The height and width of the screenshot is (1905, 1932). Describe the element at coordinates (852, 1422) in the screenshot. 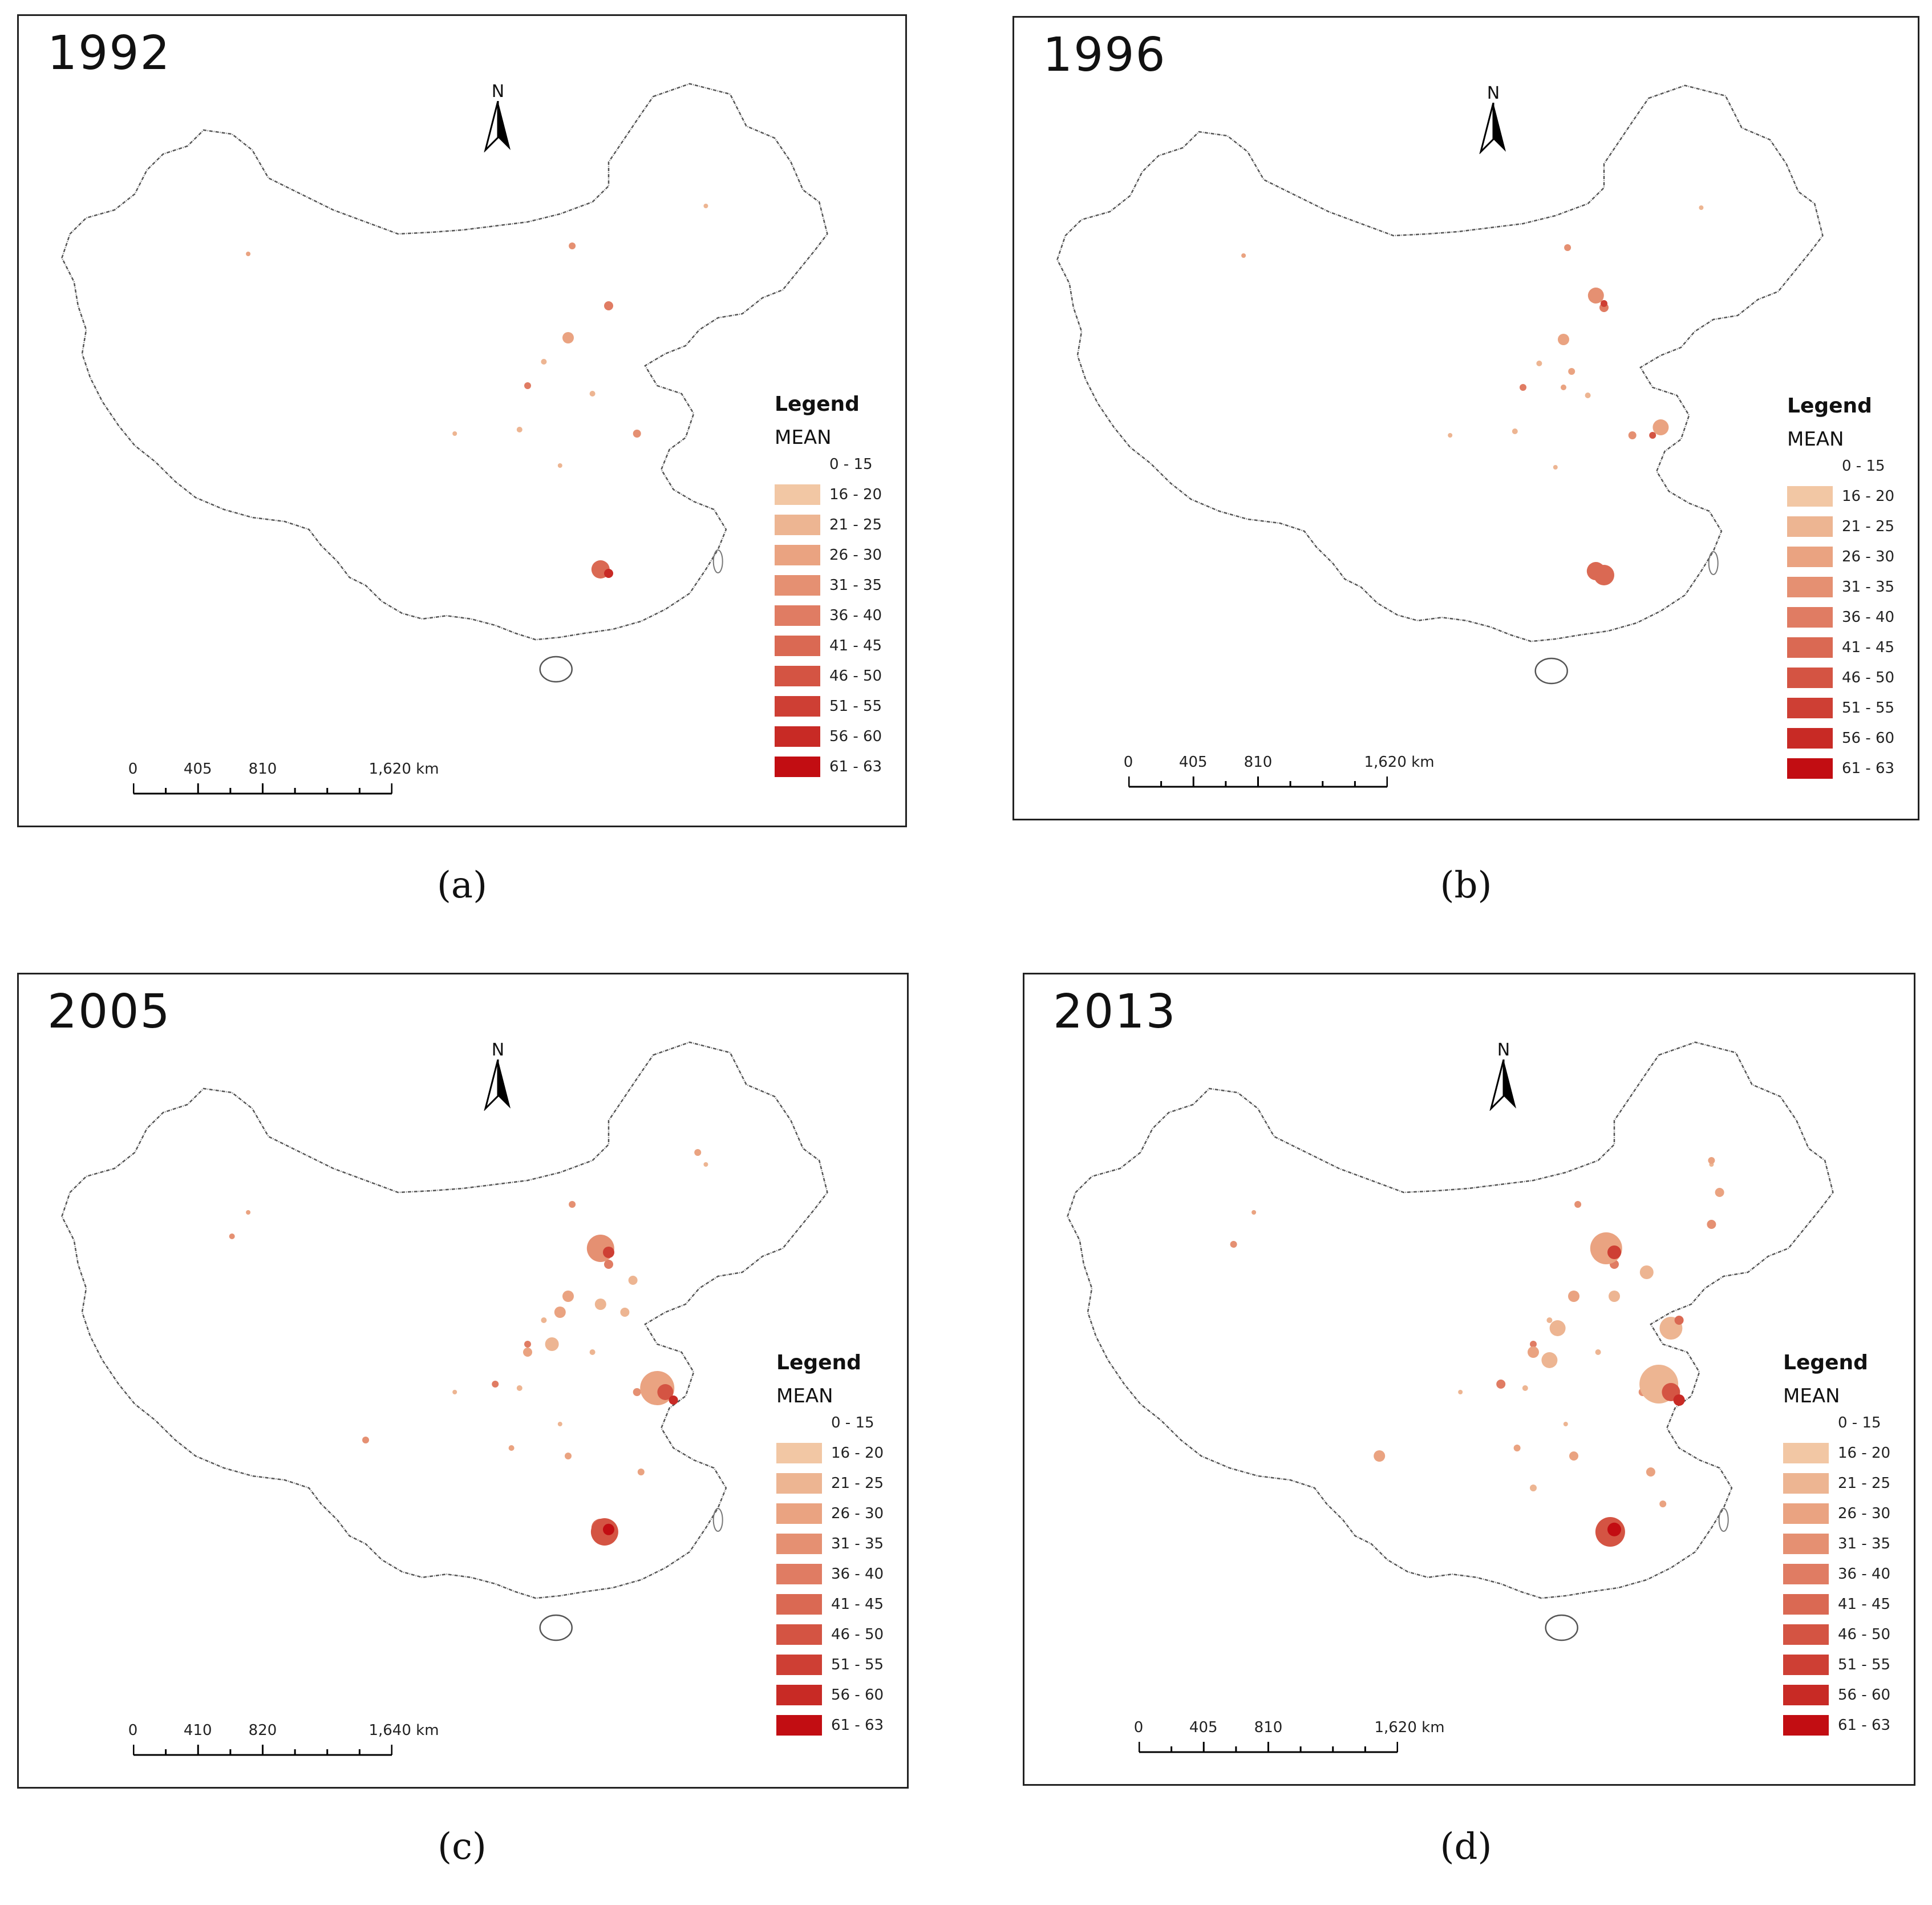

I see `legend-label: 0 - 15` at that location.